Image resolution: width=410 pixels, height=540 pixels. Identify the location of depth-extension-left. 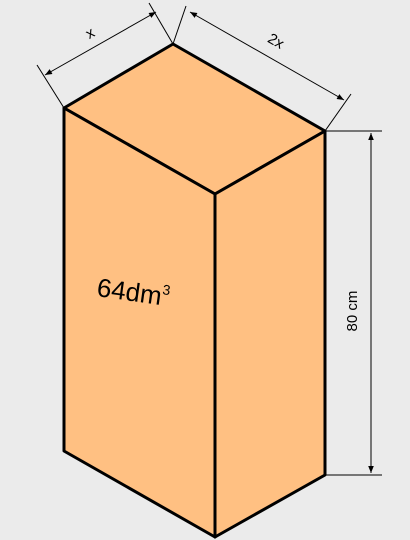
(179, 25).